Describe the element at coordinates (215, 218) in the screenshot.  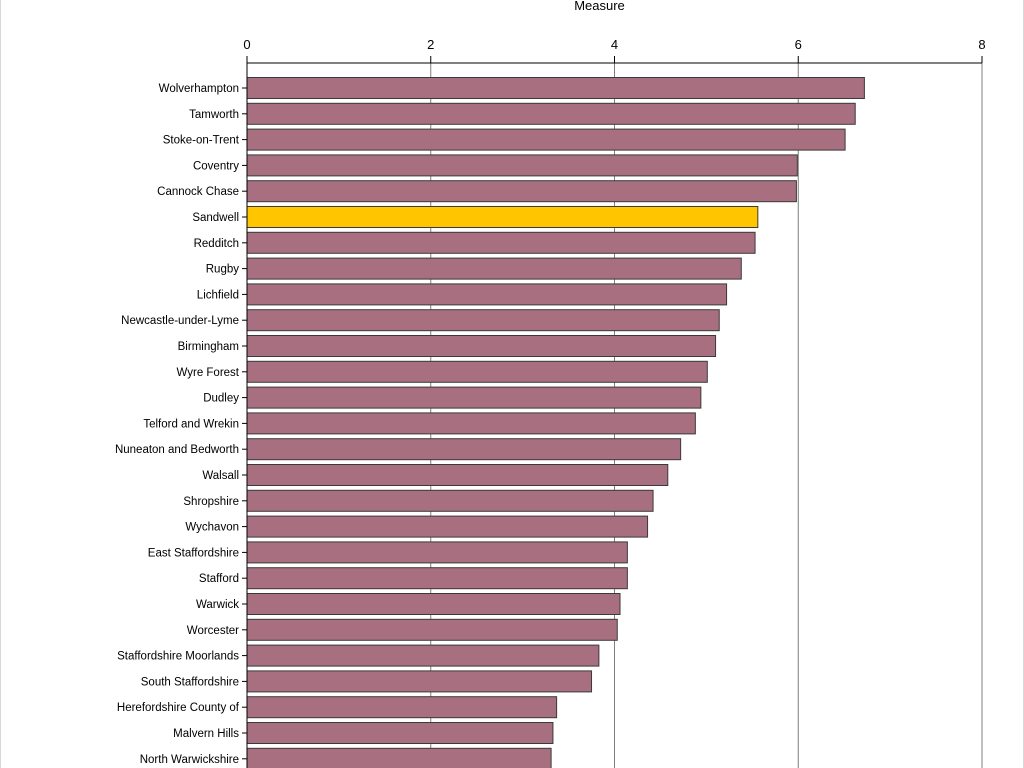
I see `category-label: Sandwell` at that location.